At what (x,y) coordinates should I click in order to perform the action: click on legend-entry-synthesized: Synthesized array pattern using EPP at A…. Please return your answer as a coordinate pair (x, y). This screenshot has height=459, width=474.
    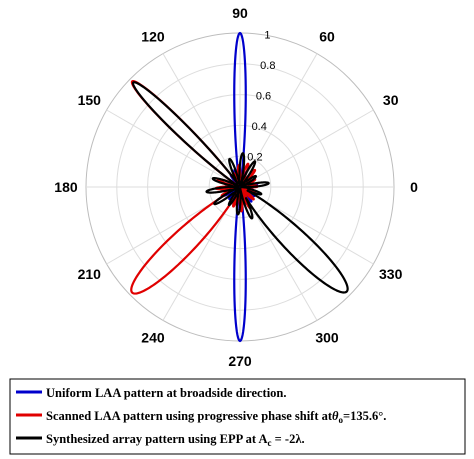
    Looking at the image, I should click on (175, 440).